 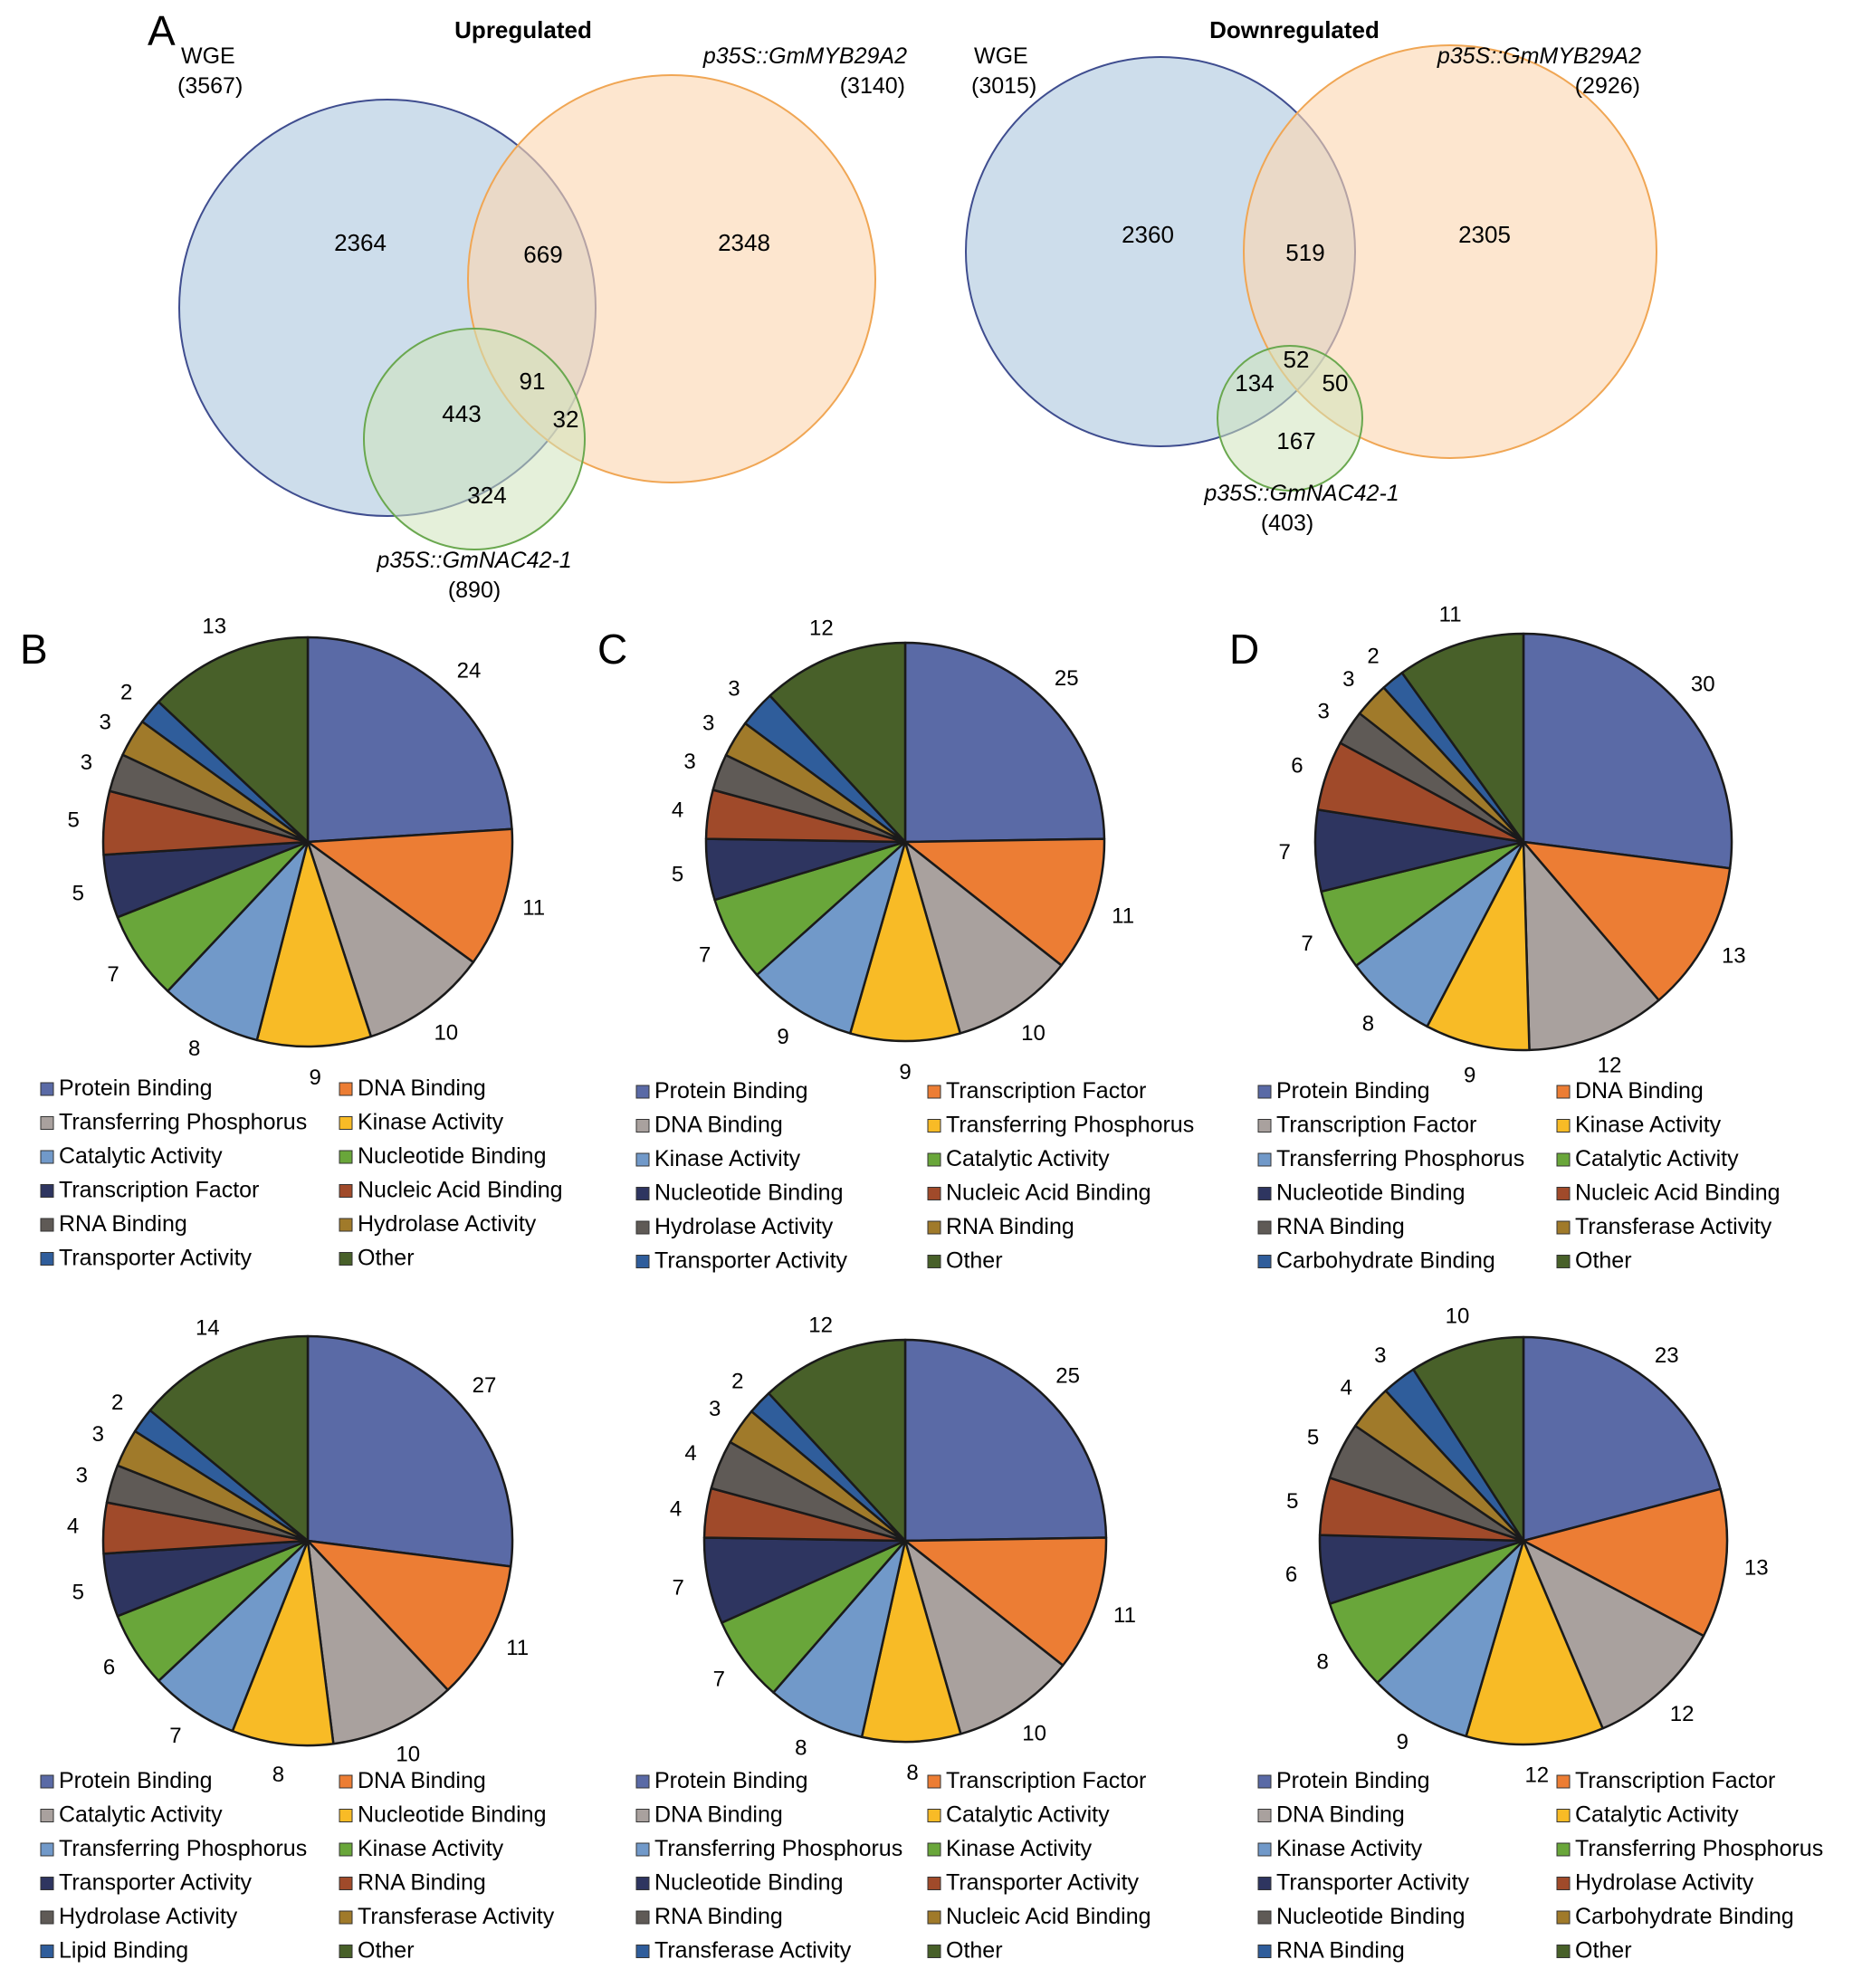 I want to click on venn-up-myb-total: (3140), so click(x=872, y=86).